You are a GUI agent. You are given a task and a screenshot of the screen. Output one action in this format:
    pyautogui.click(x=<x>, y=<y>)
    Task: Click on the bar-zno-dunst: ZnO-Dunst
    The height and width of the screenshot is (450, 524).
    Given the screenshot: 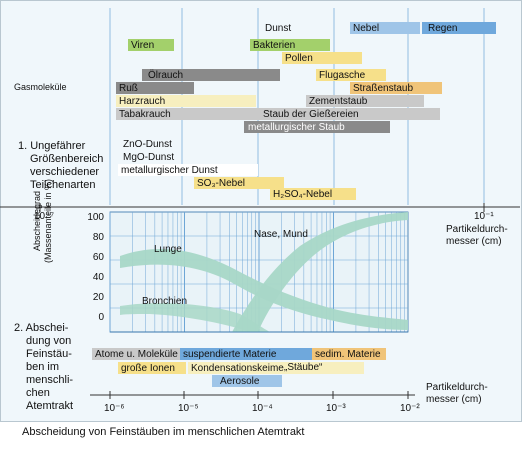 What is the action you would take?
    pyautogui.click(x=147, y=144)
    